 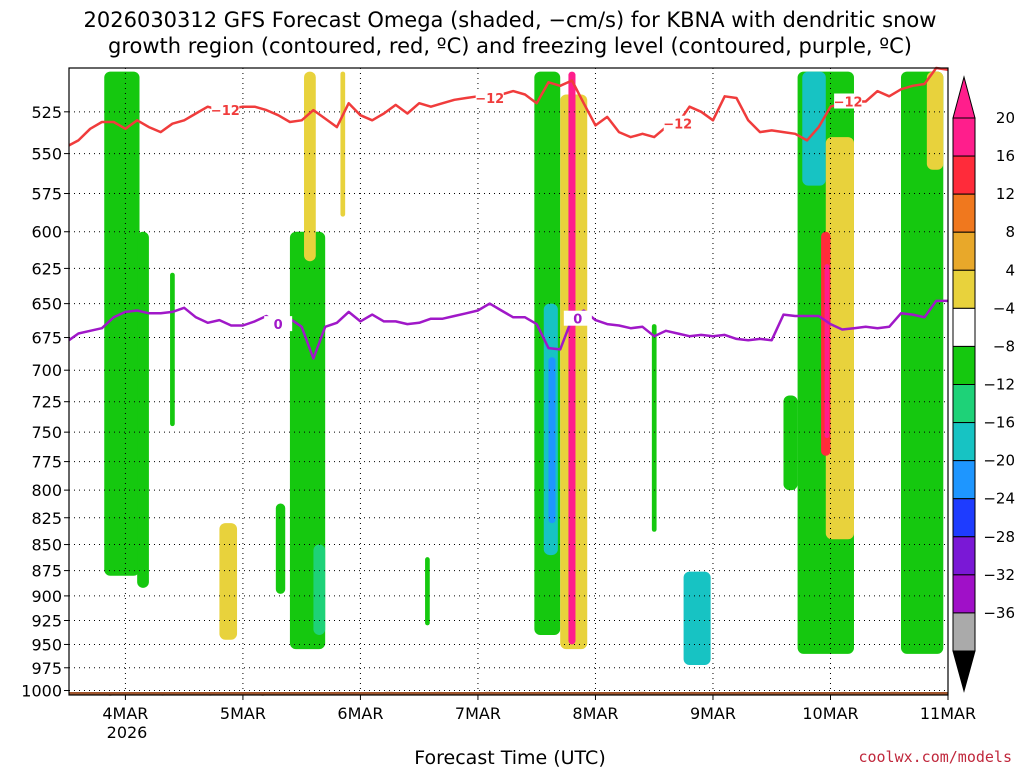 I want to click on contour-label-1-0: 0, so click(x=278, y=325).